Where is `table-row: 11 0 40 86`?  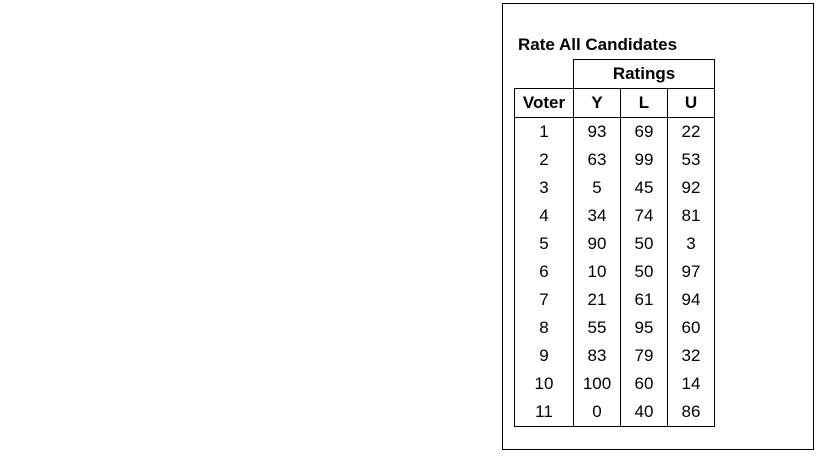 table-row: 11 0 40 86 is located at coordinates (614, 412).